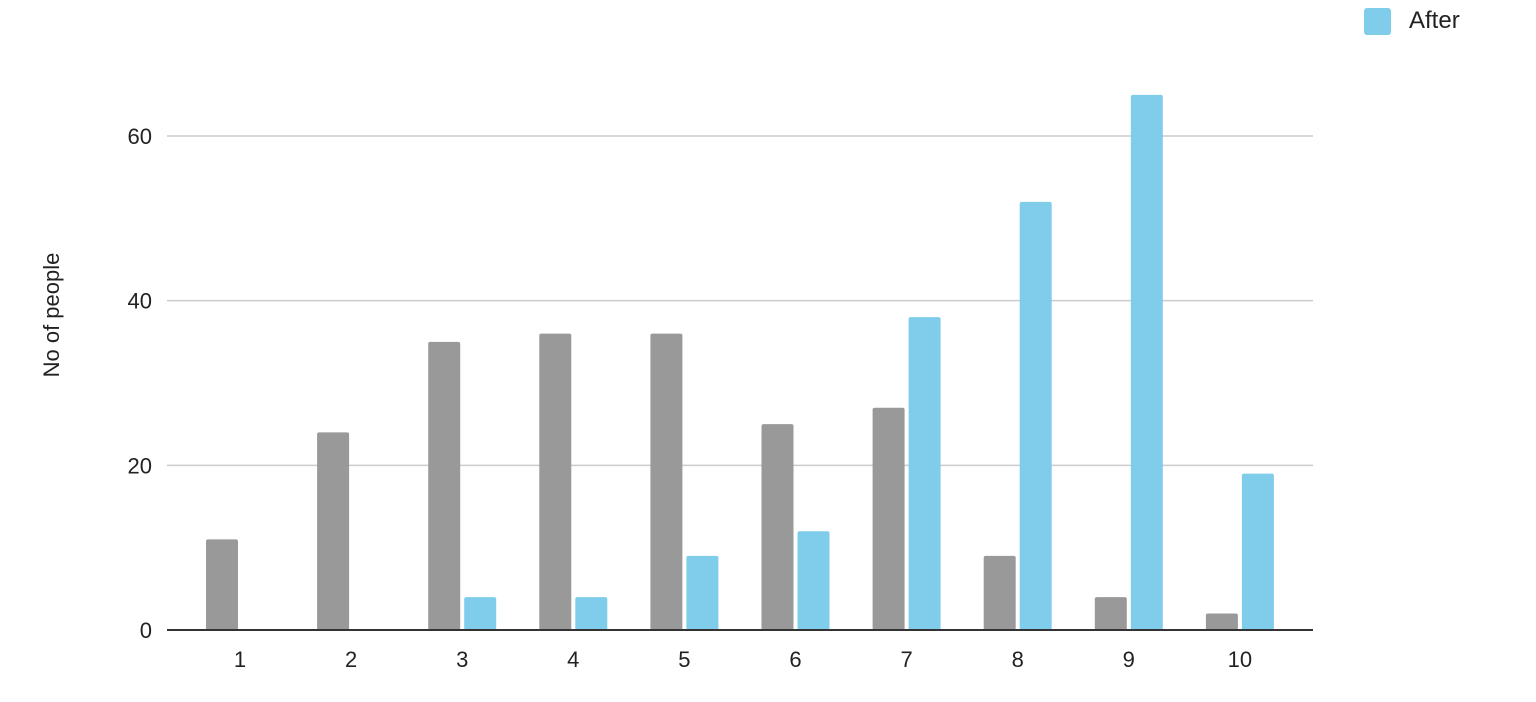 This screenshot has width=1536, height=702. What do you see at coordinates (1018, 659) in the screenshot?
I see `x-tick-label: 8` at bounding box center [1018, 659].